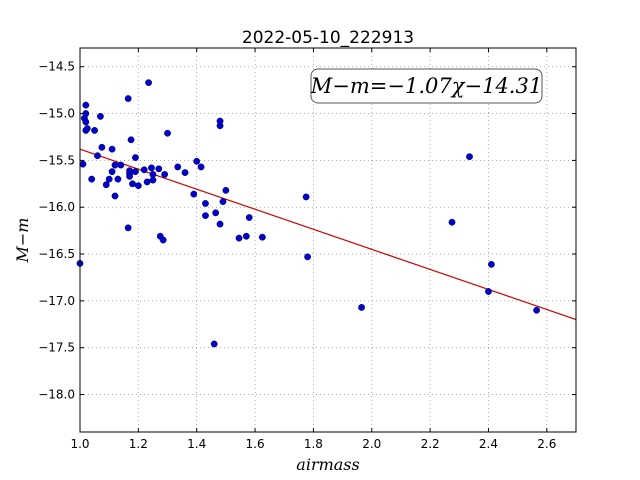 This screenshot has height=480, width=640. I want to click on x-tick-label: 1.4, so click(196, 444).